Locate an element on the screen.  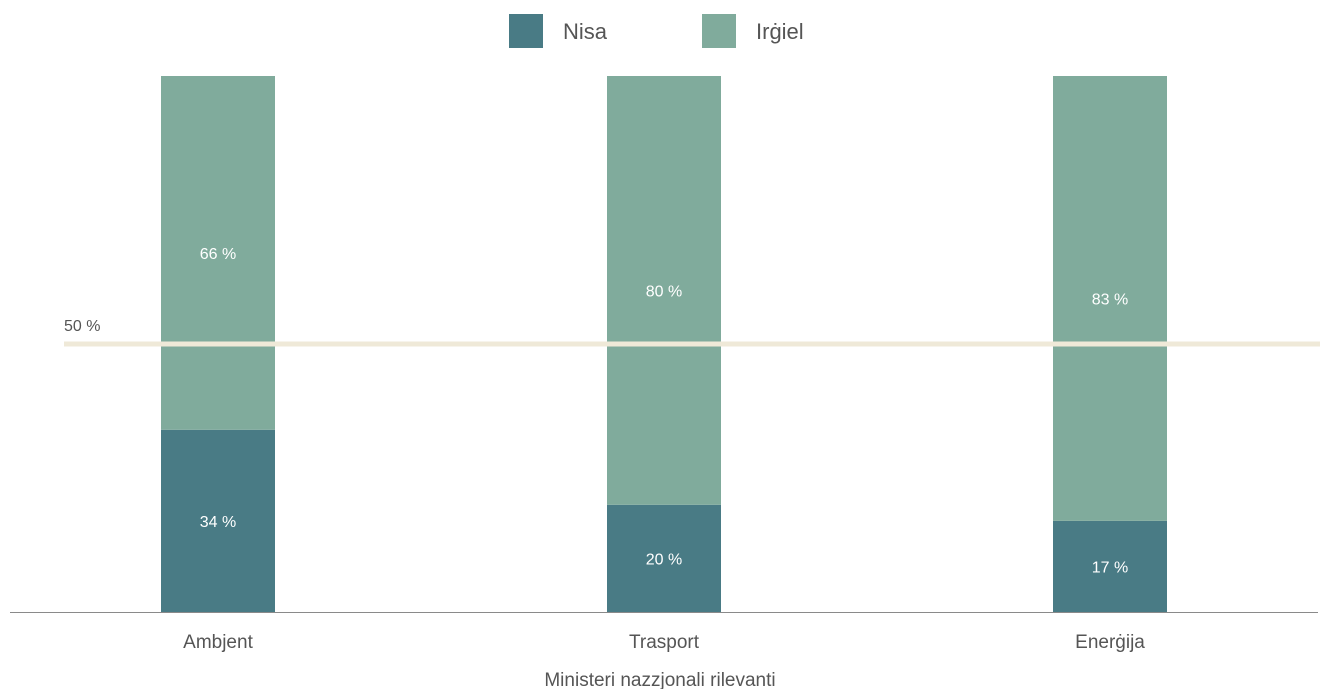
legend-label-1: Irġiel is located at coordinates (780, 31).